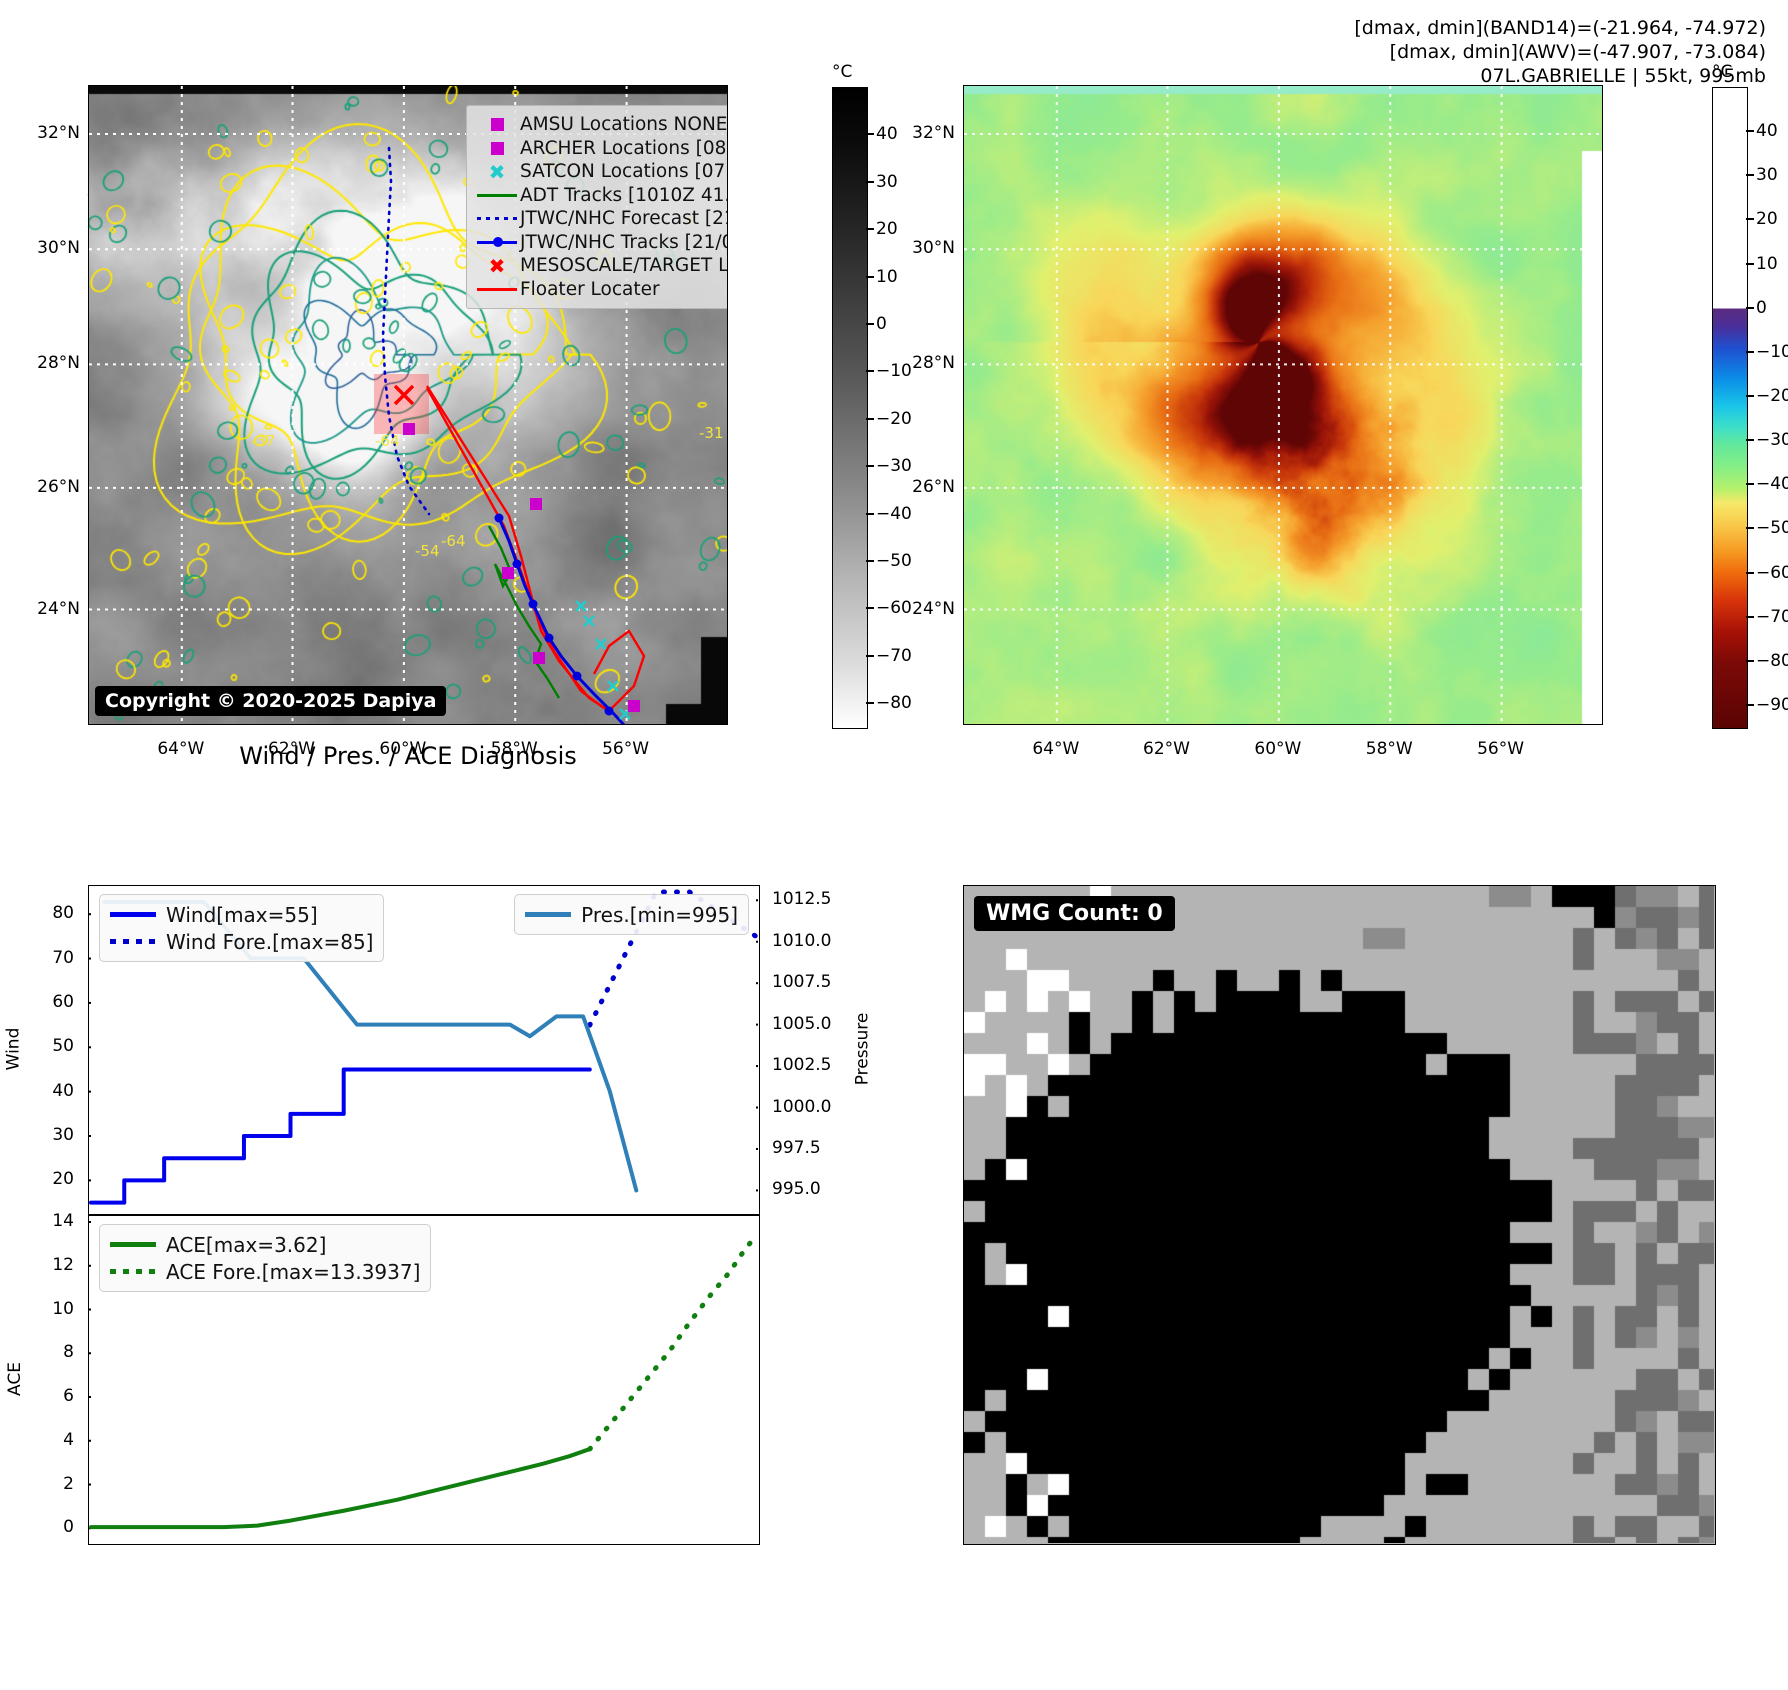 This screenshot has height=1690, width=1788. I want to click on legend-item: Wind Fore.[max=85], so click(241, 941).